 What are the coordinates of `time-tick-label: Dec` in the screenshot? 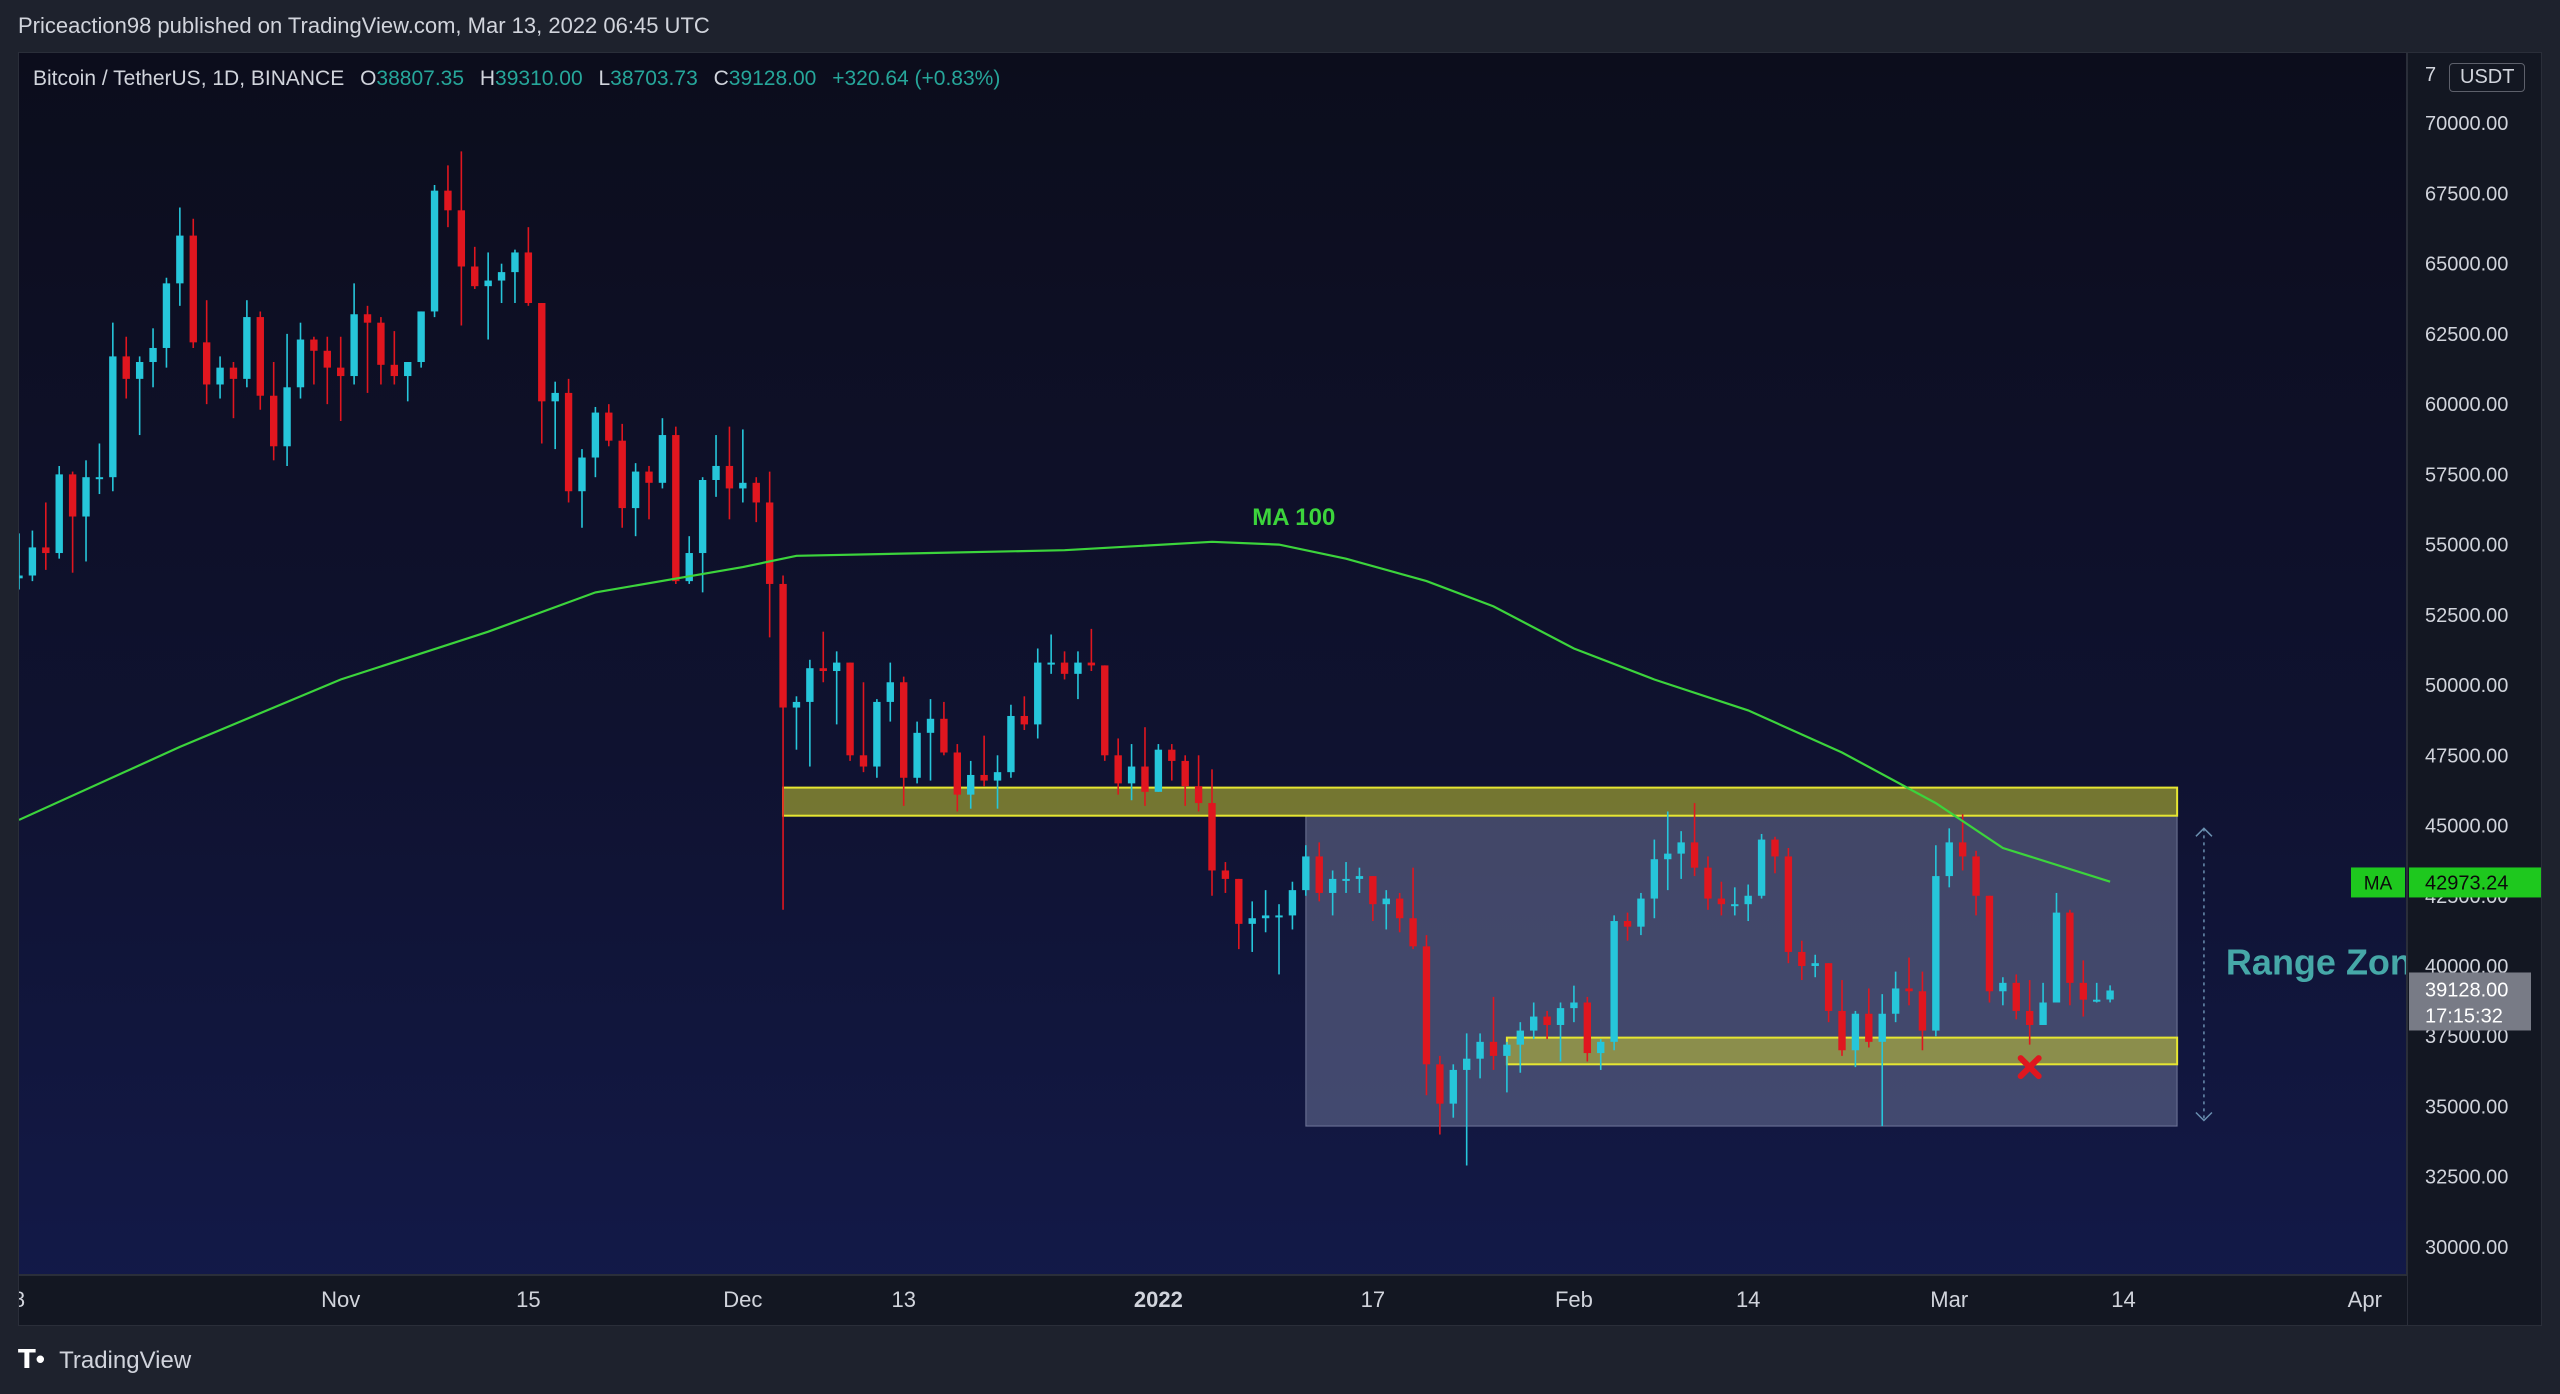 It's located at (742, 1299).